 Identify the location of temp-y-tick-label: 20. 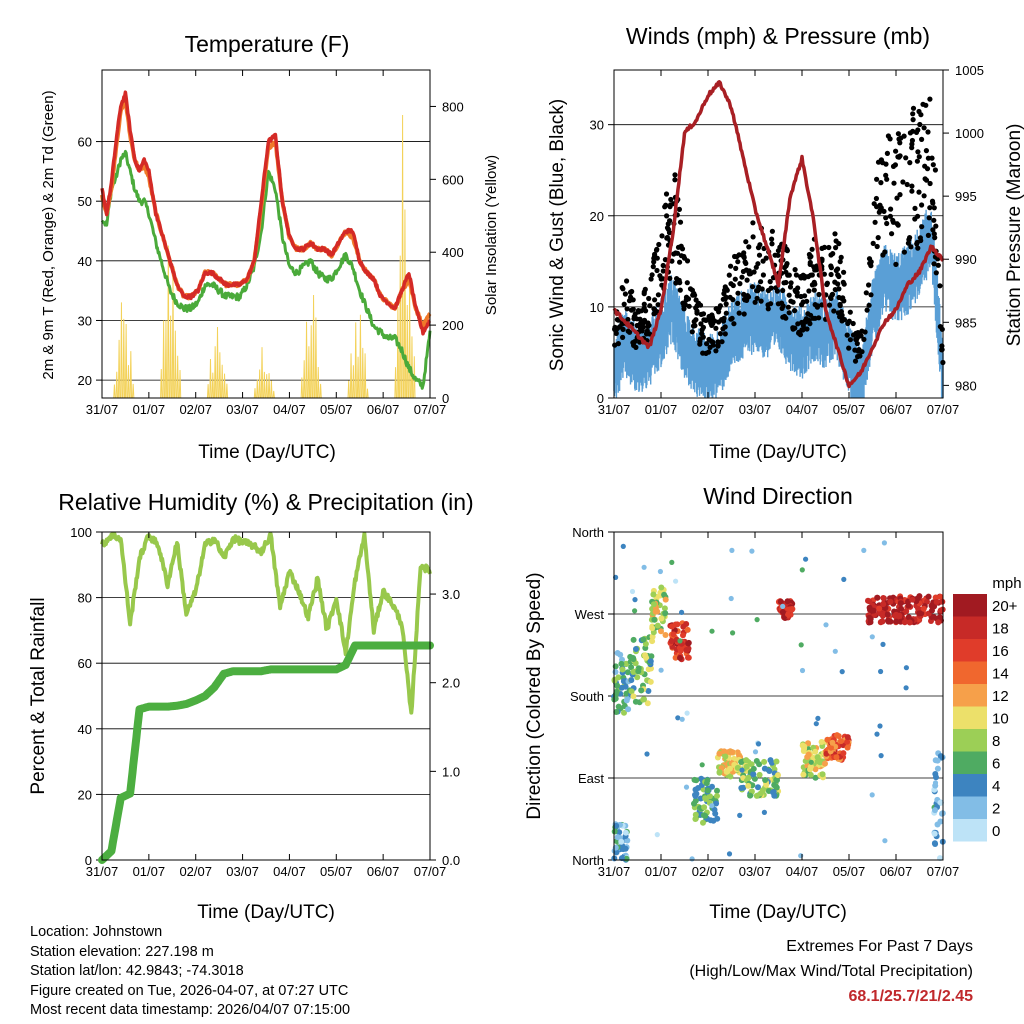
(85, 380).